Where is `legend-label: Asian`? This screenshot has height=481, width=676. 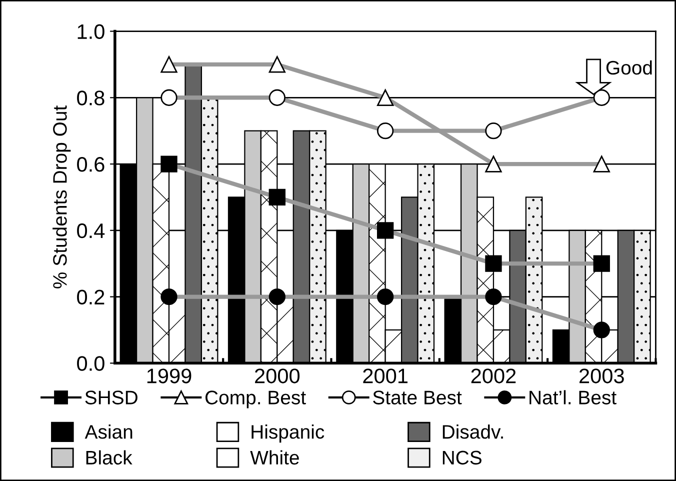 legend-label: Asian is located at coordinates (108, 431).